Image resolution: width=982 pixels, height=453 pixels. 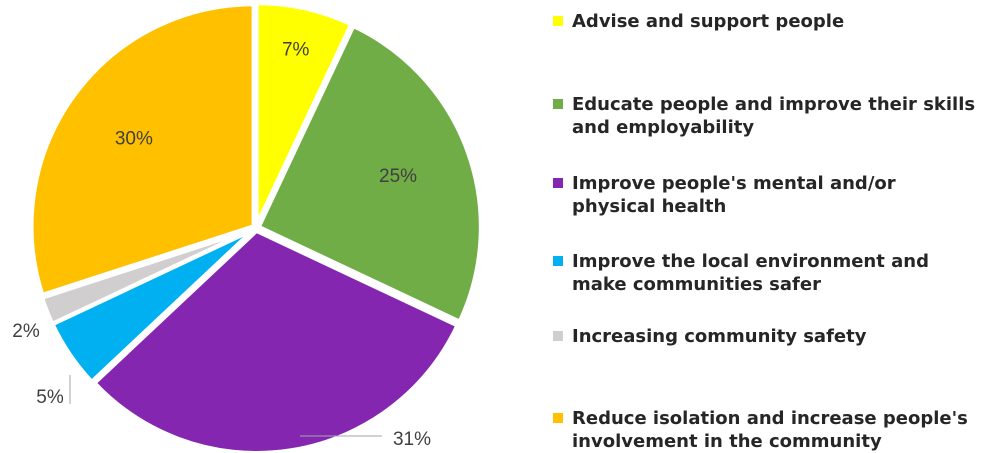 I want to click on legend-item-safety: Increasing community safety, so click(x=765, y=336).